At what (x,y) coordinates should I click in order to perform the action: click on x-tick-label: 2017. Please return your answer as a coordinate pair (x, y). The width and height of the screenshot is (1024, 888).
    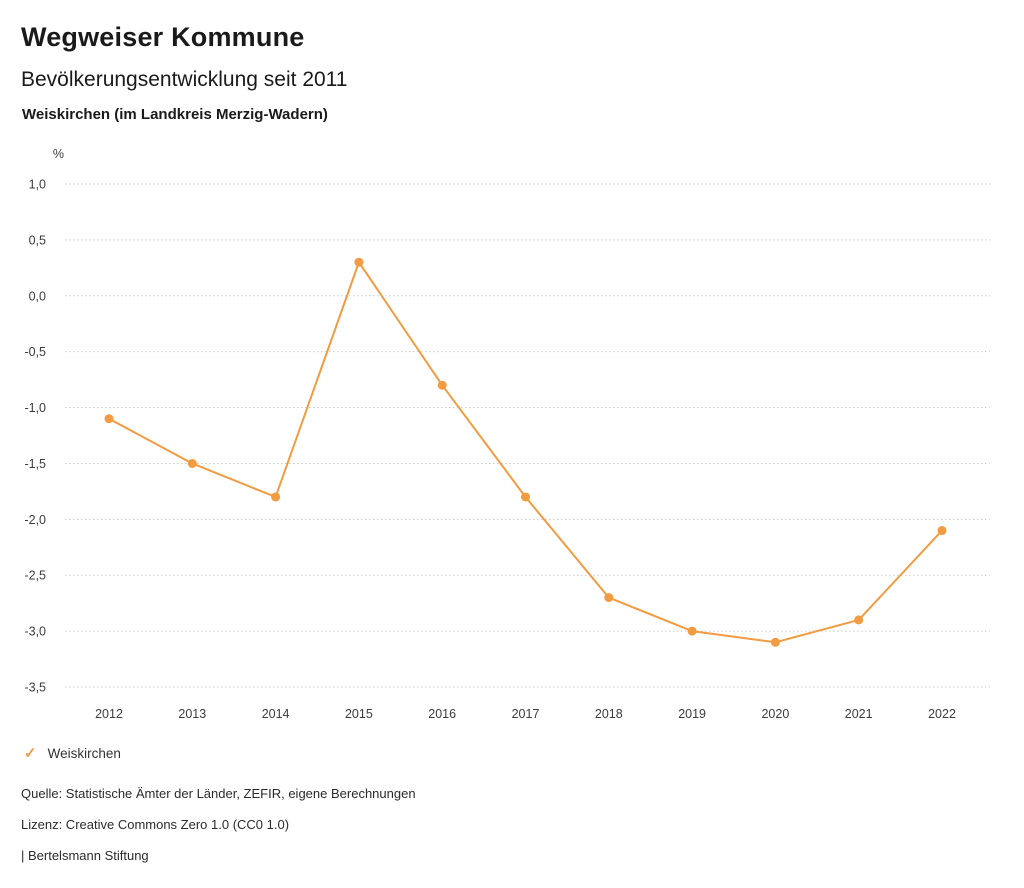
    Looking at the image, I should click on (526, 714).